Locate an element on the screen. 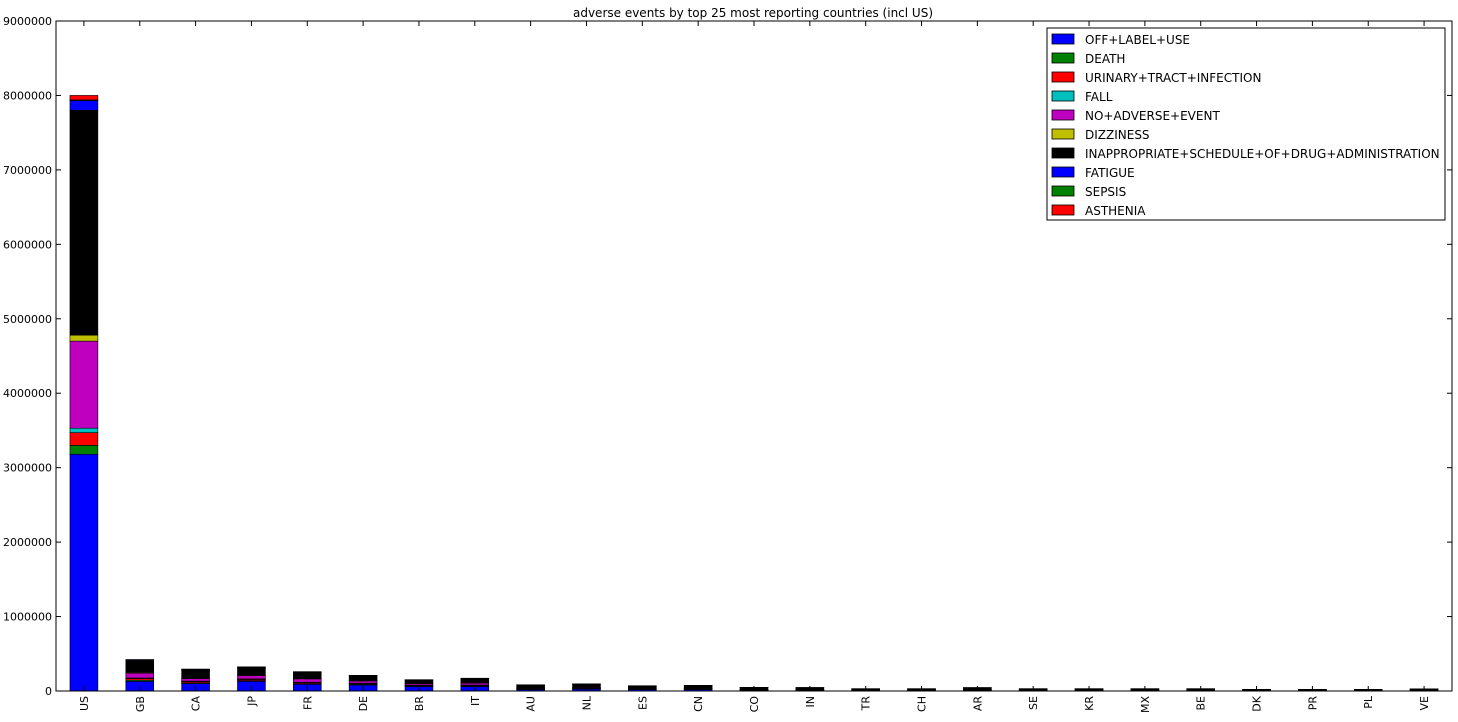 The image size is (1458, 722). legend-label: ASTHENIA is located at coordinates (1115, 211).